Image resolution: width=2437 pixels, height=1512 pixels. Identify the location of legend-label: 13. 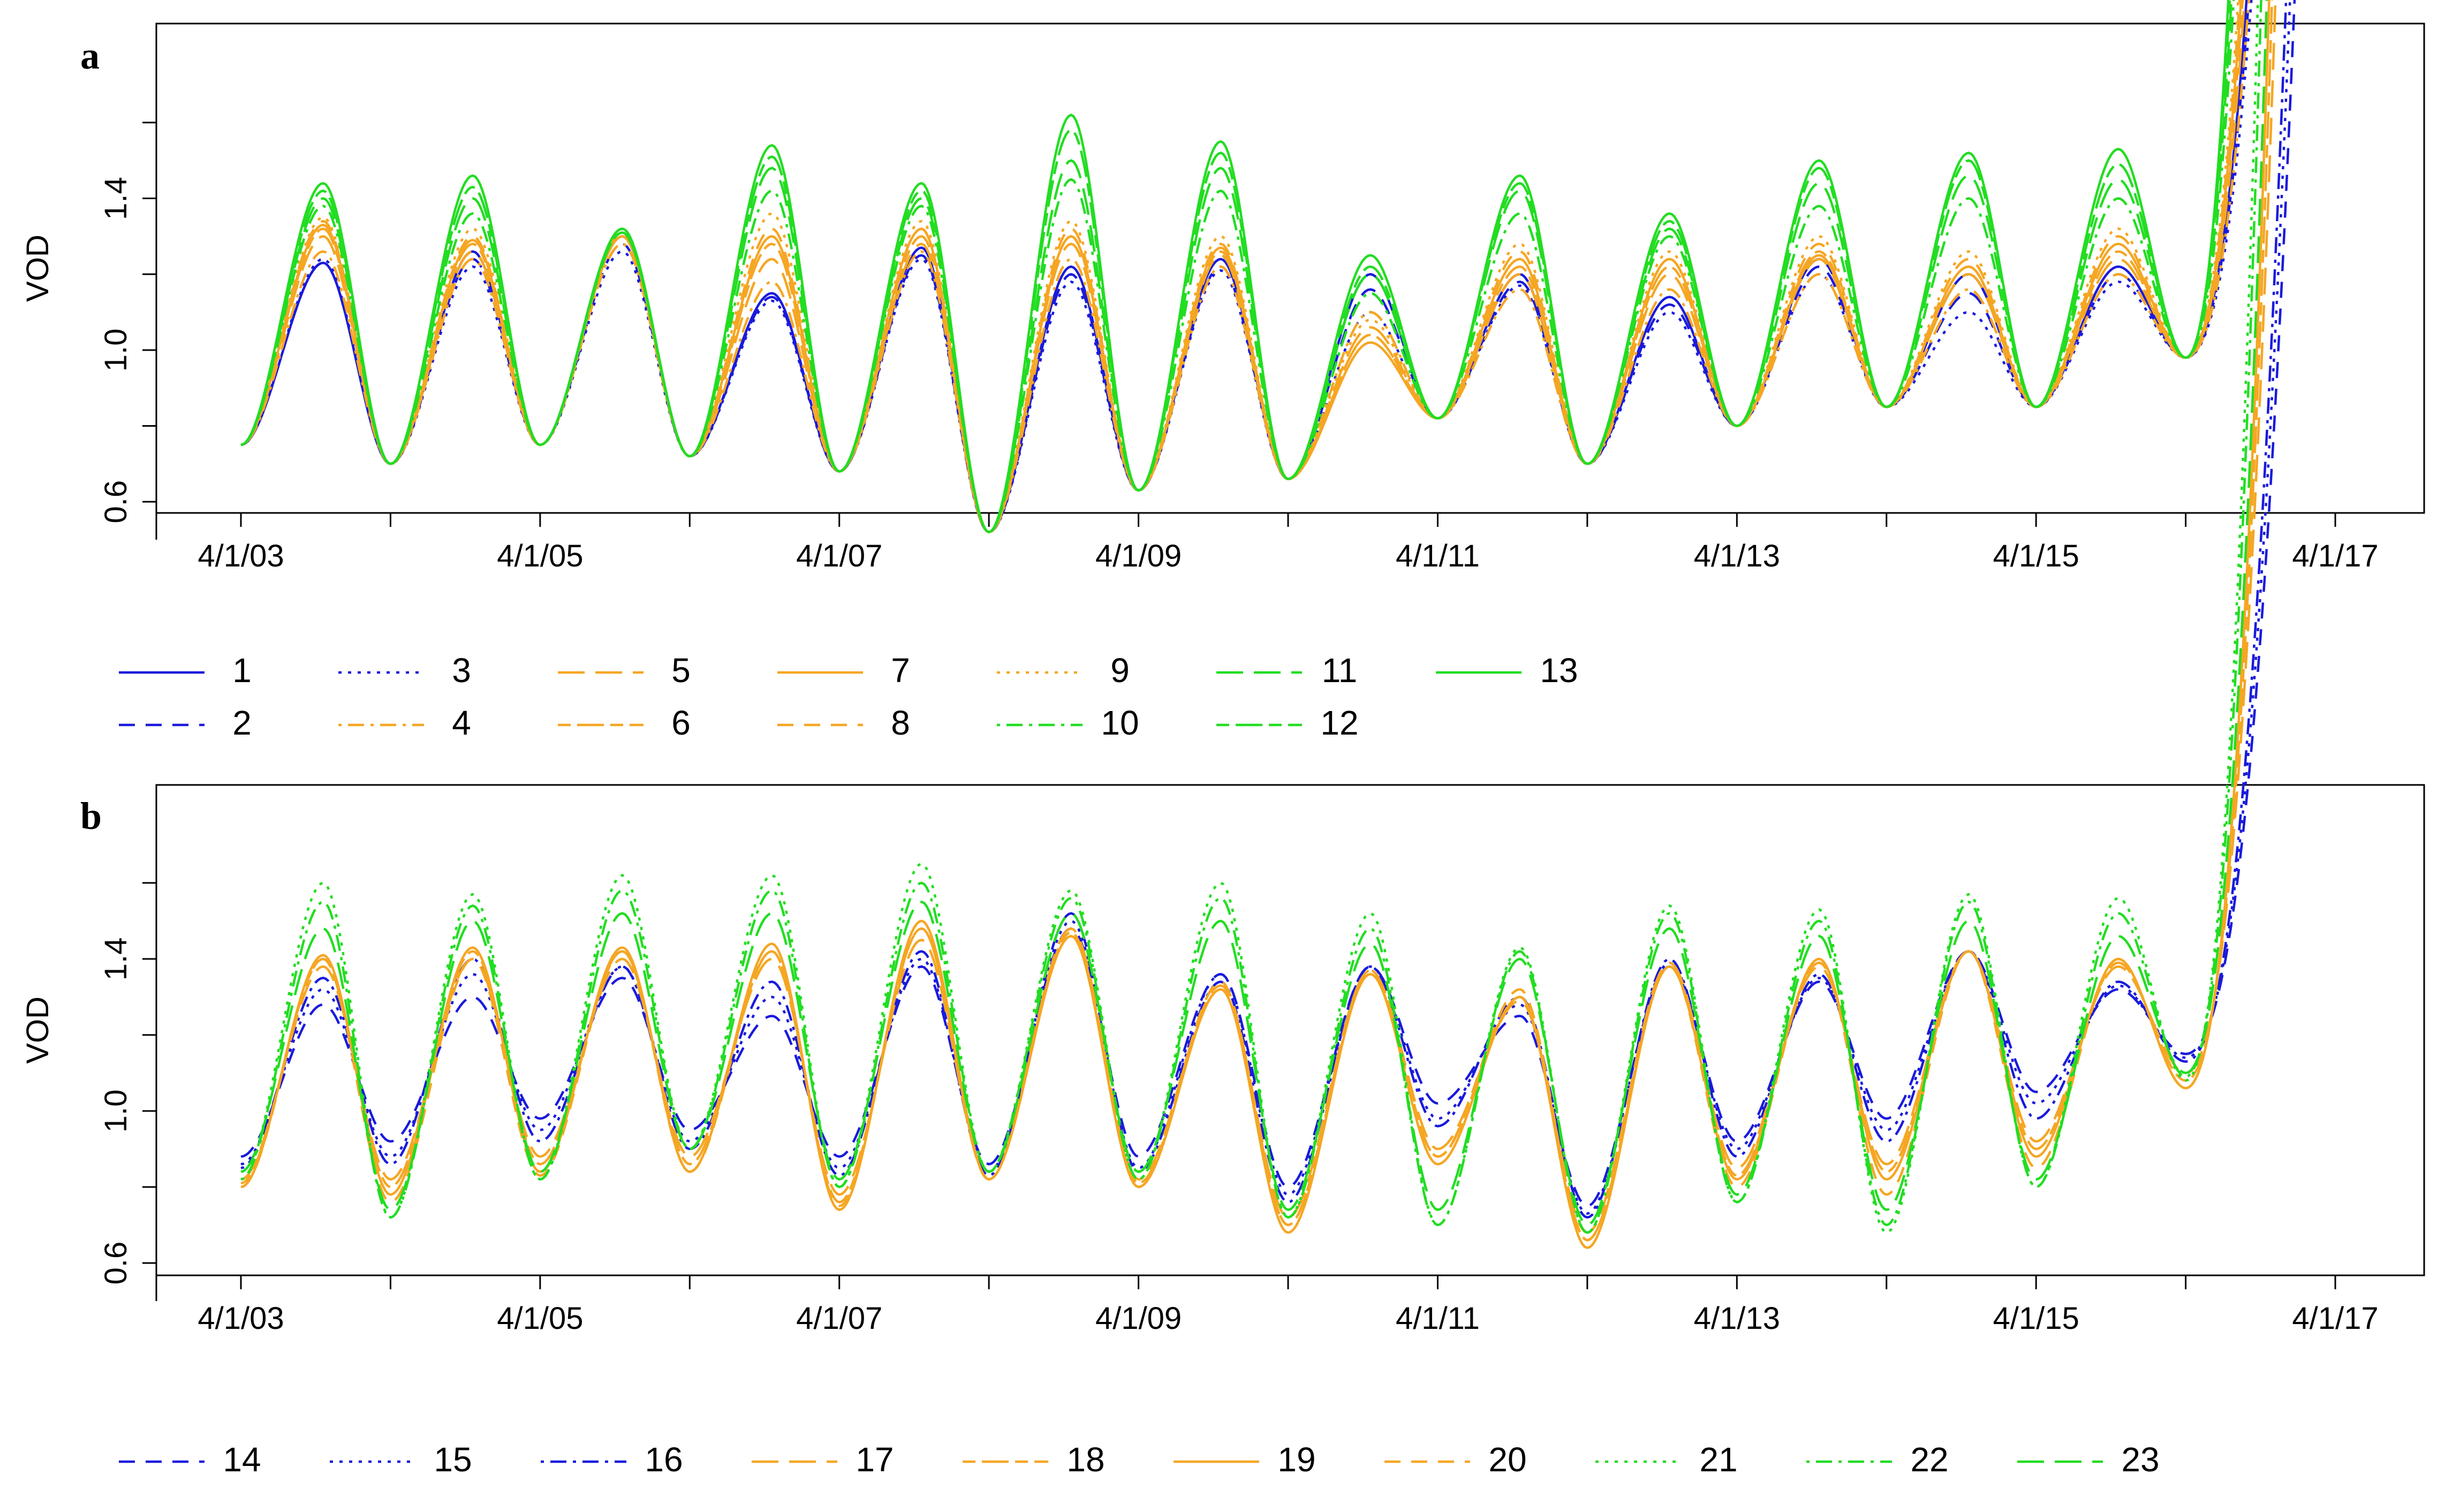
(1559, 670).